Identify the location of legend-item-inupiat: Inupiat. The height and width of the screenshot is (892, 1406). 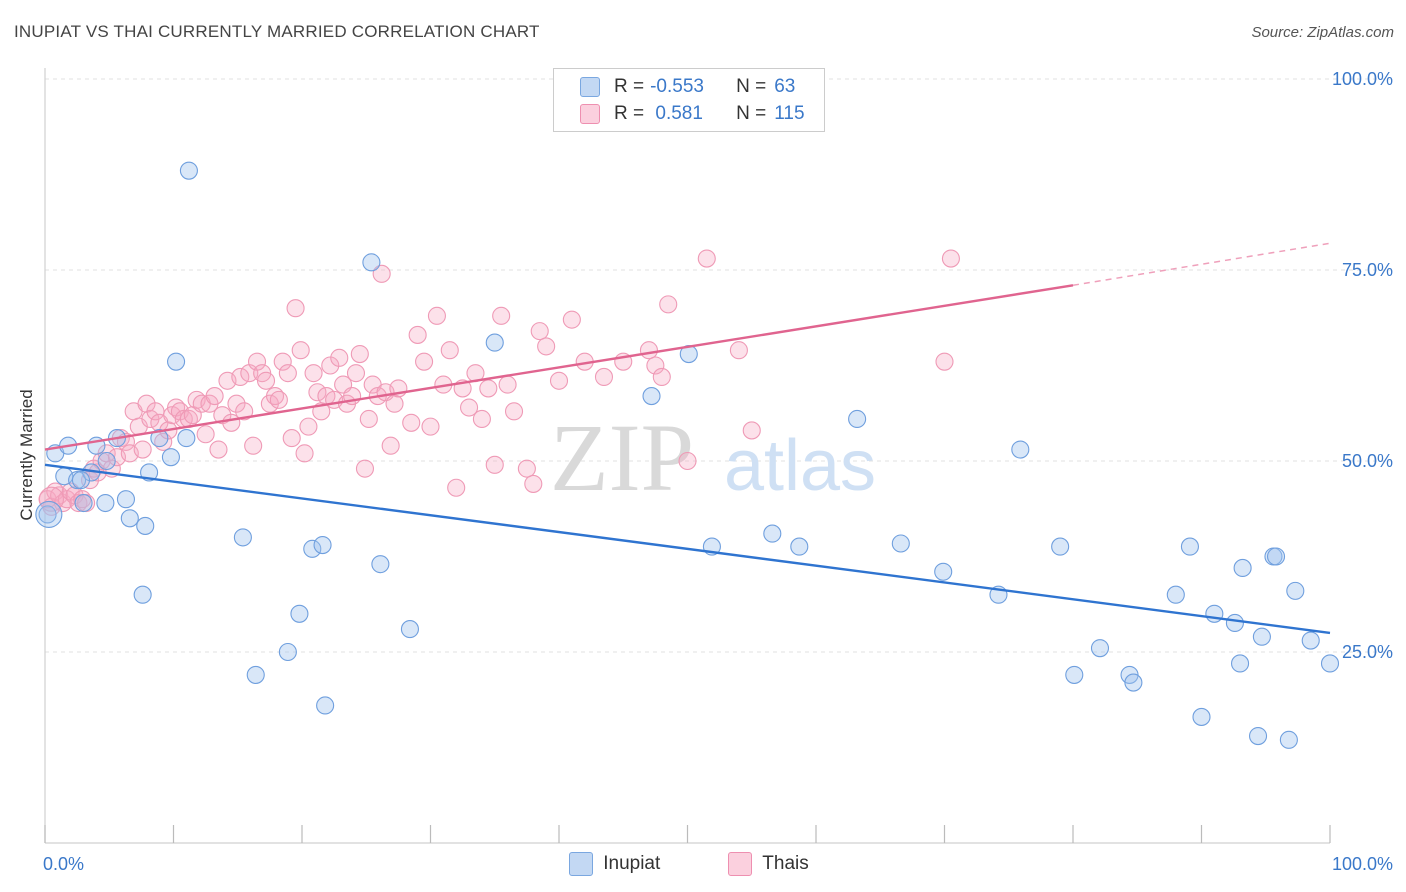
(614, 864).